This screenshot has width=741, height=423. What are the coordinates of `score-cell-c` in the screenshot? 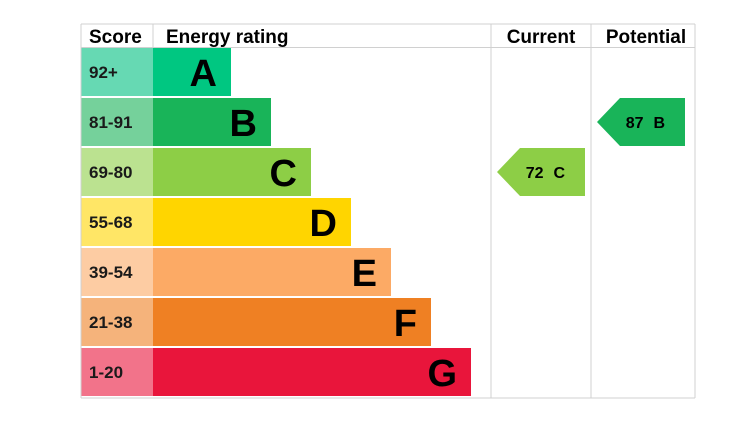 It's located at (117, 172).